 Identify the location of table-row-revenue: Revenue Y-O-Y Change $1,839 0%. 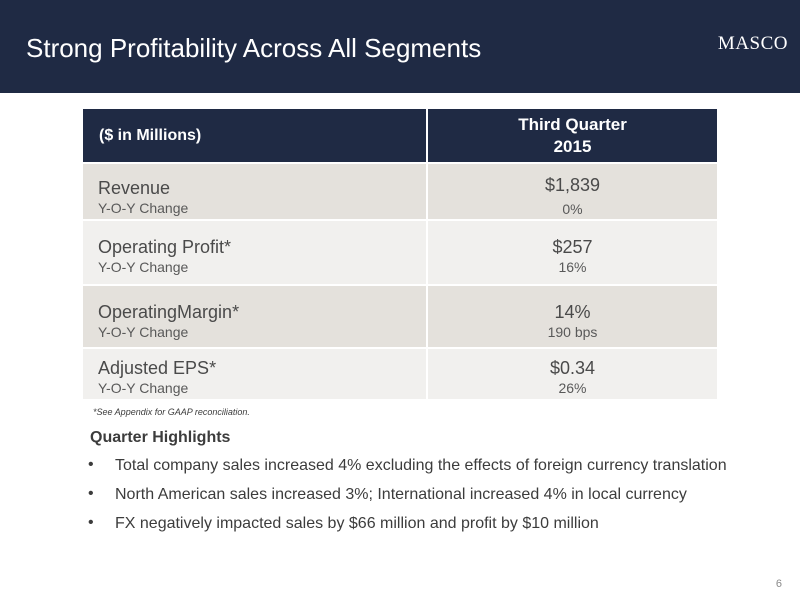
(400, 192).